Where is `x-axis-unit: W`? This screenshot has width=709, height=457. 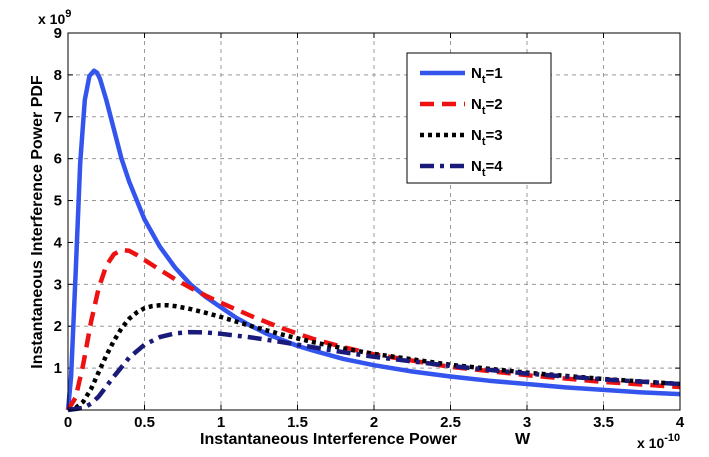 x-axis-unit: W is located at coordinates (523, 439).